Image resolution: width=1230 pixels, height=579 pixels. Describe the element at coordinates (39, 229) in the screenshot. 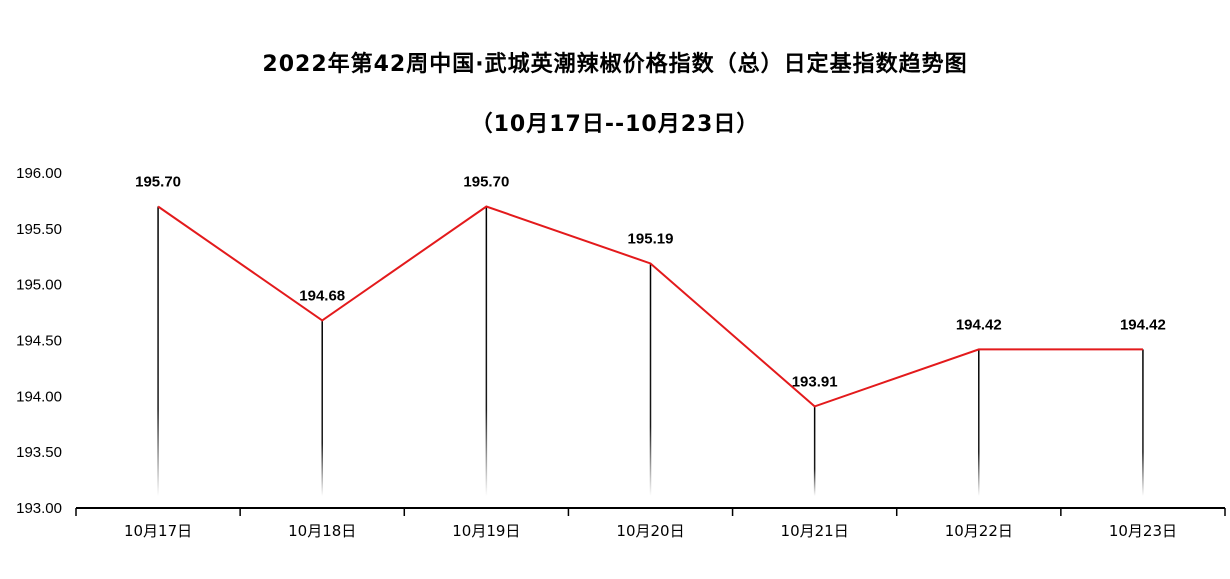

I see `y-tick-label: 195.50` at that location.